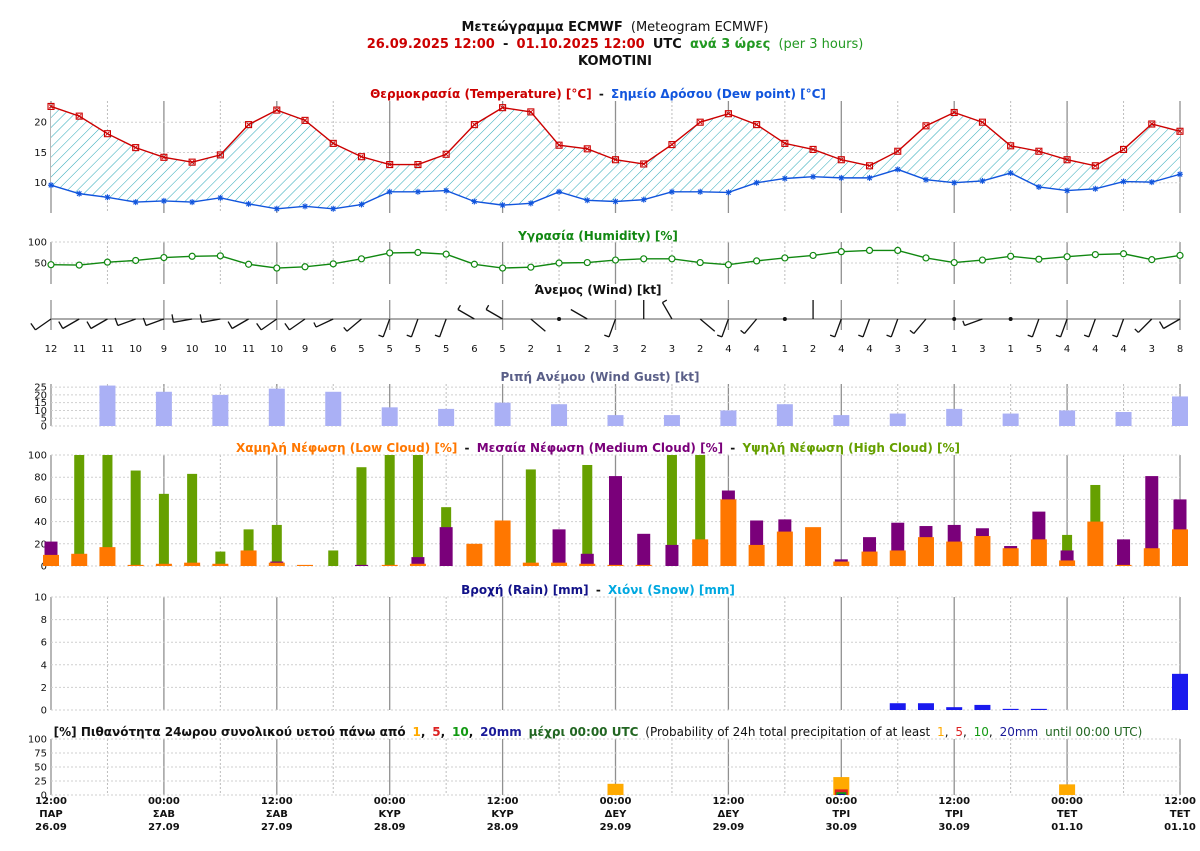  Describe the element at coordinates (600, 377) in the screenshot. I see `gust-panel-title: Ριπή Ανέμου (Wind Gust) [kt]` at that location.